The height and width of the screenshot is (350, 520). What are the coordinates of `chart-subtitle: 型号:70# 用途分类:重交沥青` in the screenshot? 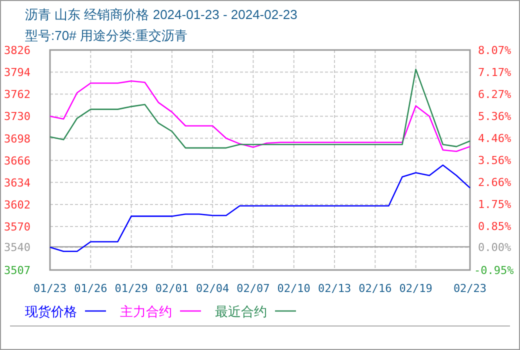 It's located at (106, 35).